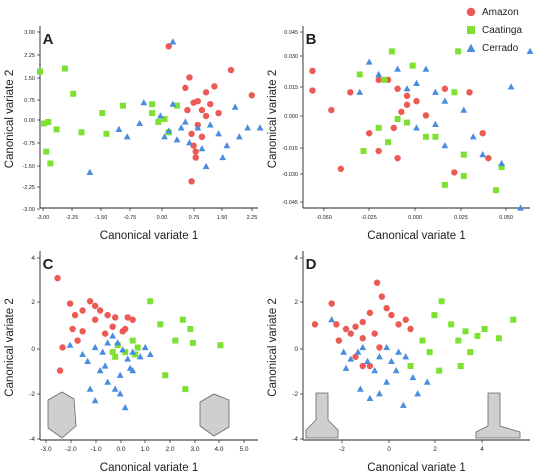 This screenshot has width=550, height=473. What do you see at coordinates (43, 218) in the screenshot?
I see `x-tick-label: -3.00` at bounding box center [43, 218].